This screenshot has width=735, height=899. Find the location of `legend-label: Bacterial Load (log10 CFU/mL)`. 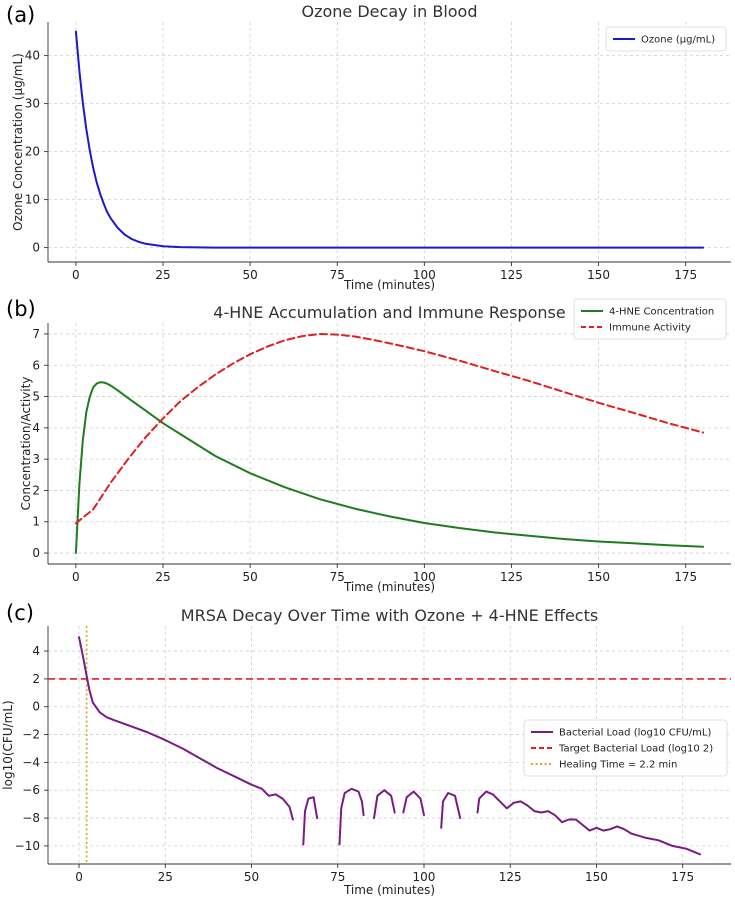

legend-label: Bacterial Load (log10 CFU/mL) is located at coordinates (635, 733).